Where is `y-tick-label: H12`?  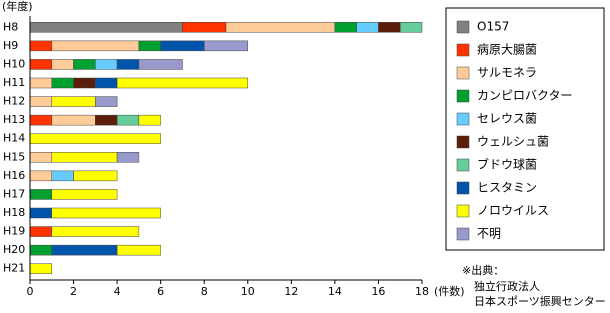 y-tick-label: H12 is located at coordinates (14, 101).